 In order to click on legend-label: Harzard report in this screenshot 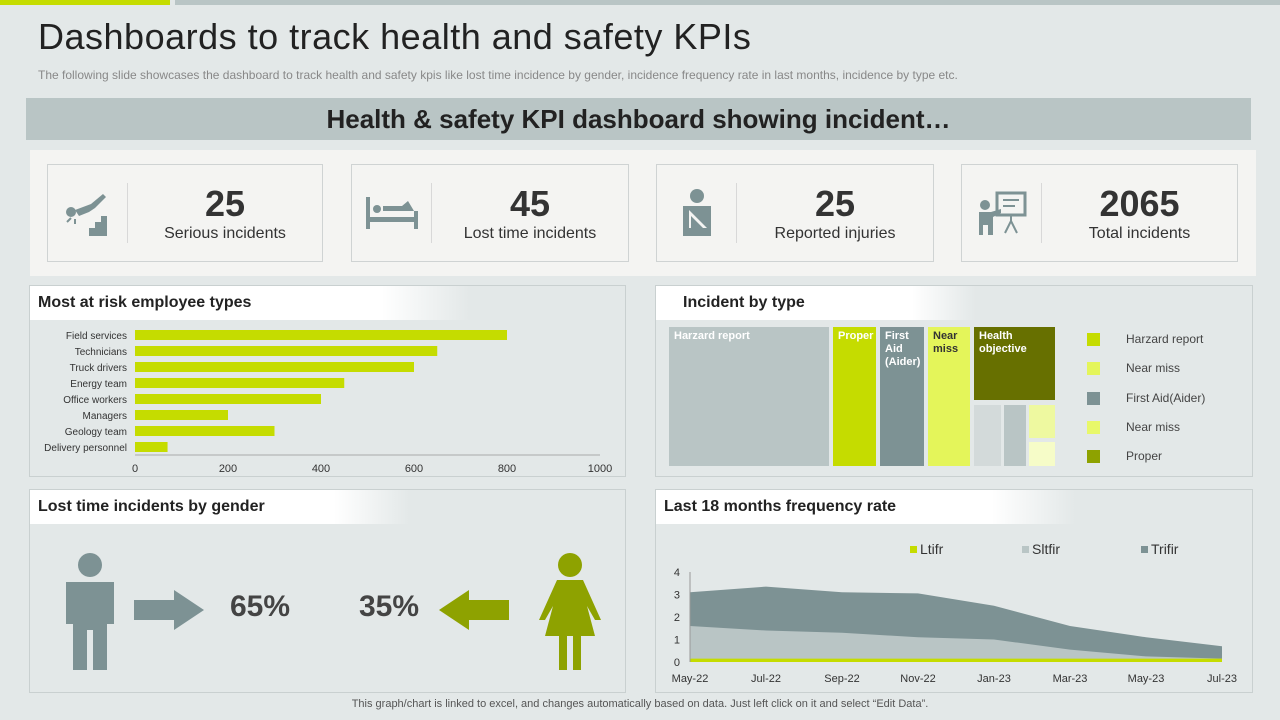, I will do `click(1165, 339)`.